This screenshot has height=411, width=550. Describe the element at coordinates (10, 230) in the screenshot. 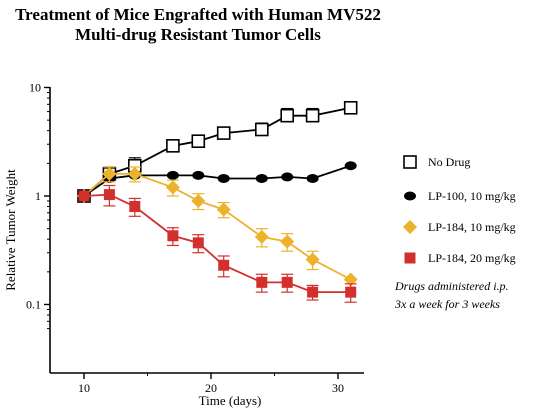

I see `y-axis-label: Relative Tumor Weight` at that location.